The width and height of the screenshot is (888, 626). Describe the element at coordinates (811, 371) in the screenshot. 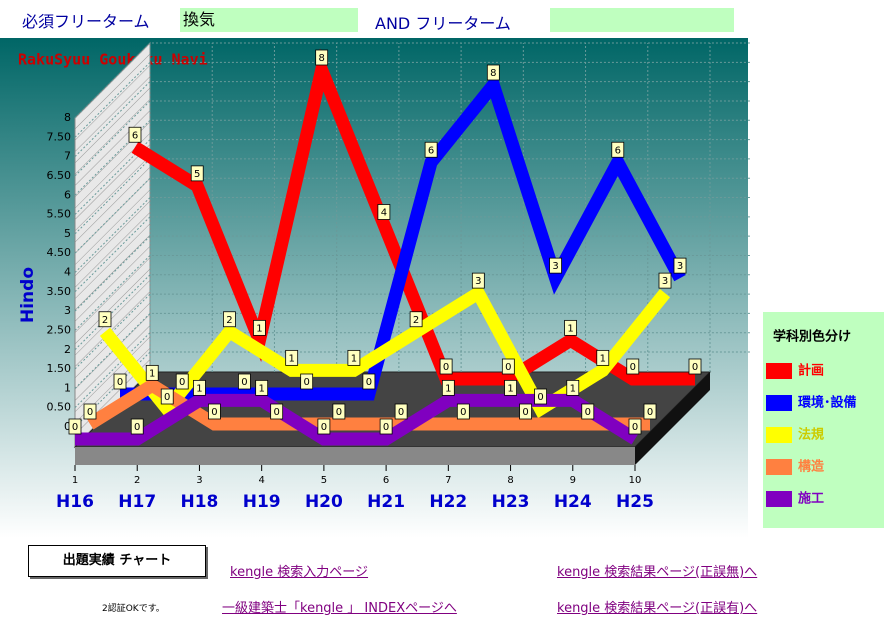

I see `legend-label: 計画` at that location.